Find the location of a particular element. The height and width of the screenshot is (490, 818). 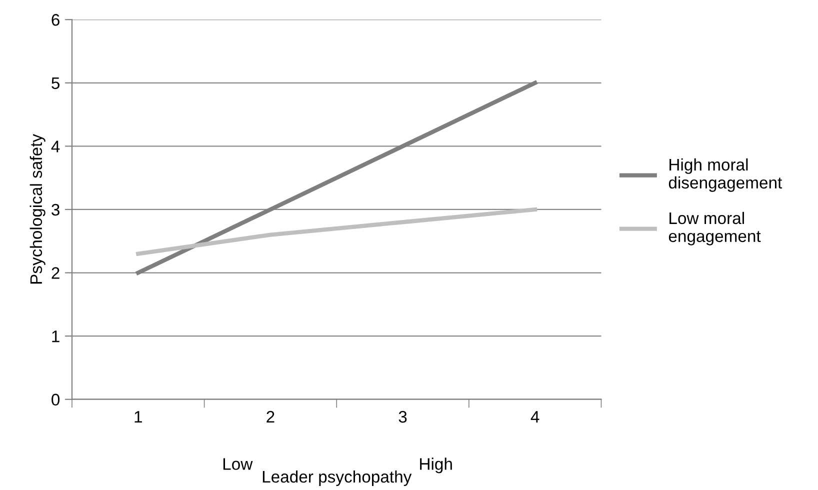

line-series is located at coordinates (337, 231).